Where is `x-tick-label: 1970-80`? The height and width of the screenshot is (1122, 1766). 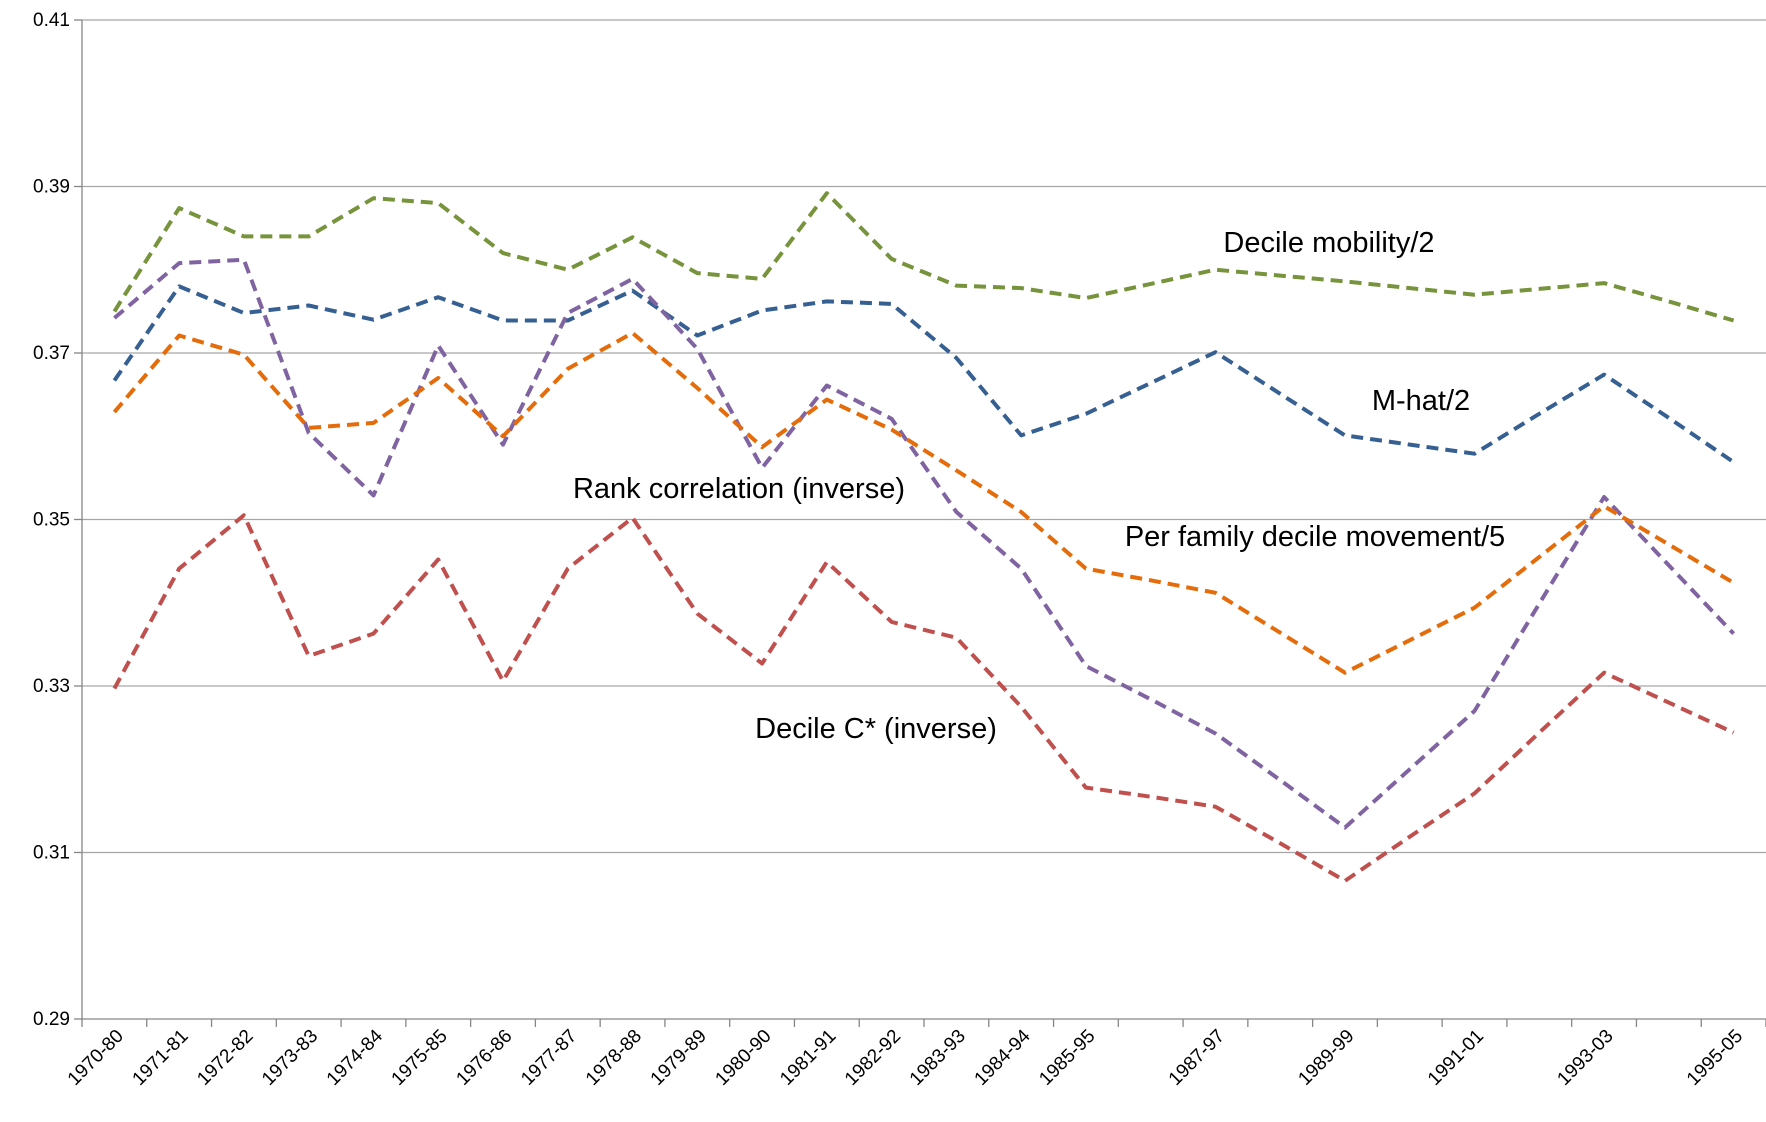
x-tick-label: 1970-80 is located at coordinates (96, 1058).